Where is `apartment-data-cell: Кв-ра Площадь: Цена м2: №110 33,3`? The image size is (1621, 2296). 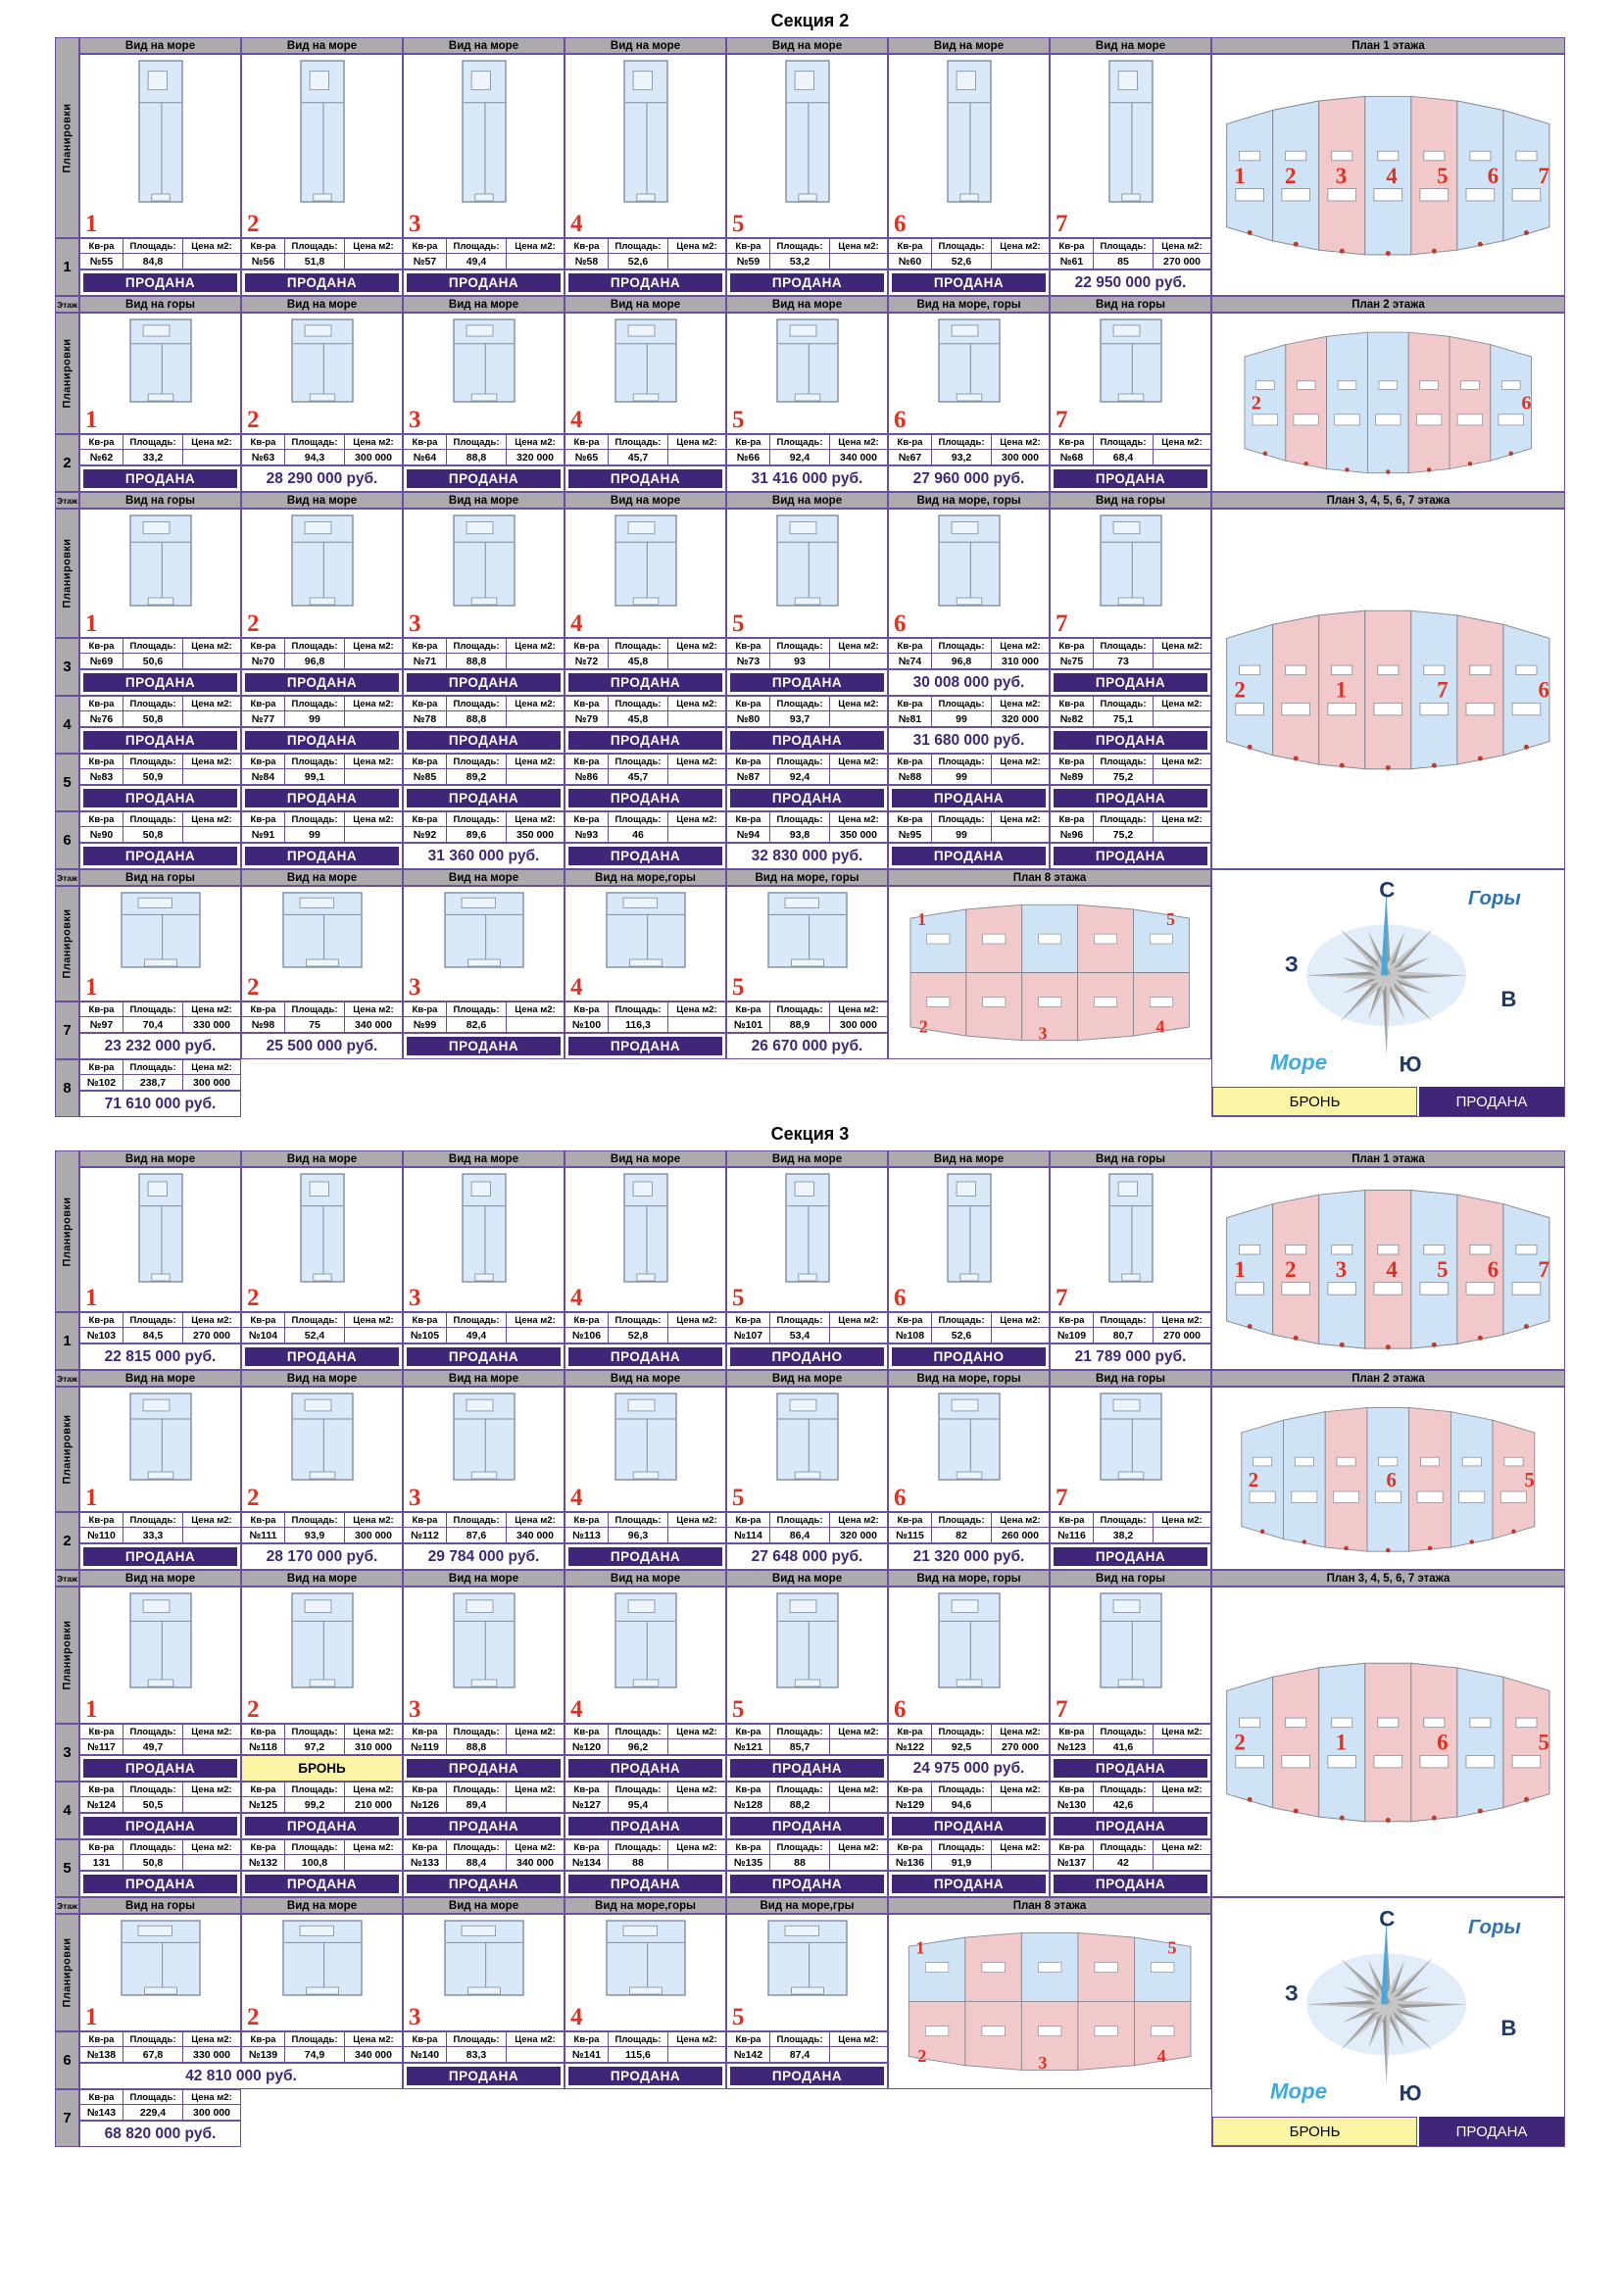
apartment-data-cell: Кв-ра Площадь: Цена м2: №110 33,3 is located at coordinates (160, 1527).